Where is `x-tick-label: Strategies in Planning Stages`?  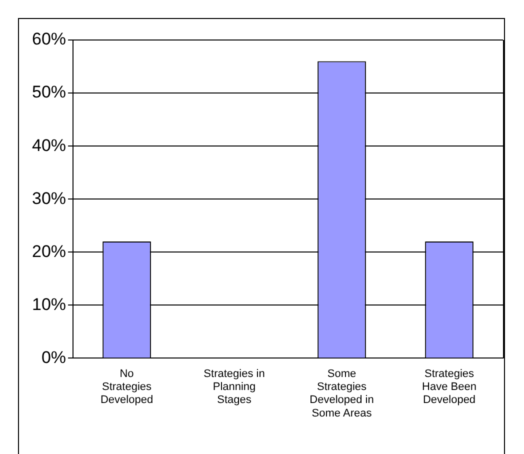 x-tick-label: Strategies in Planning Stages is located at coordinates (234, 387).